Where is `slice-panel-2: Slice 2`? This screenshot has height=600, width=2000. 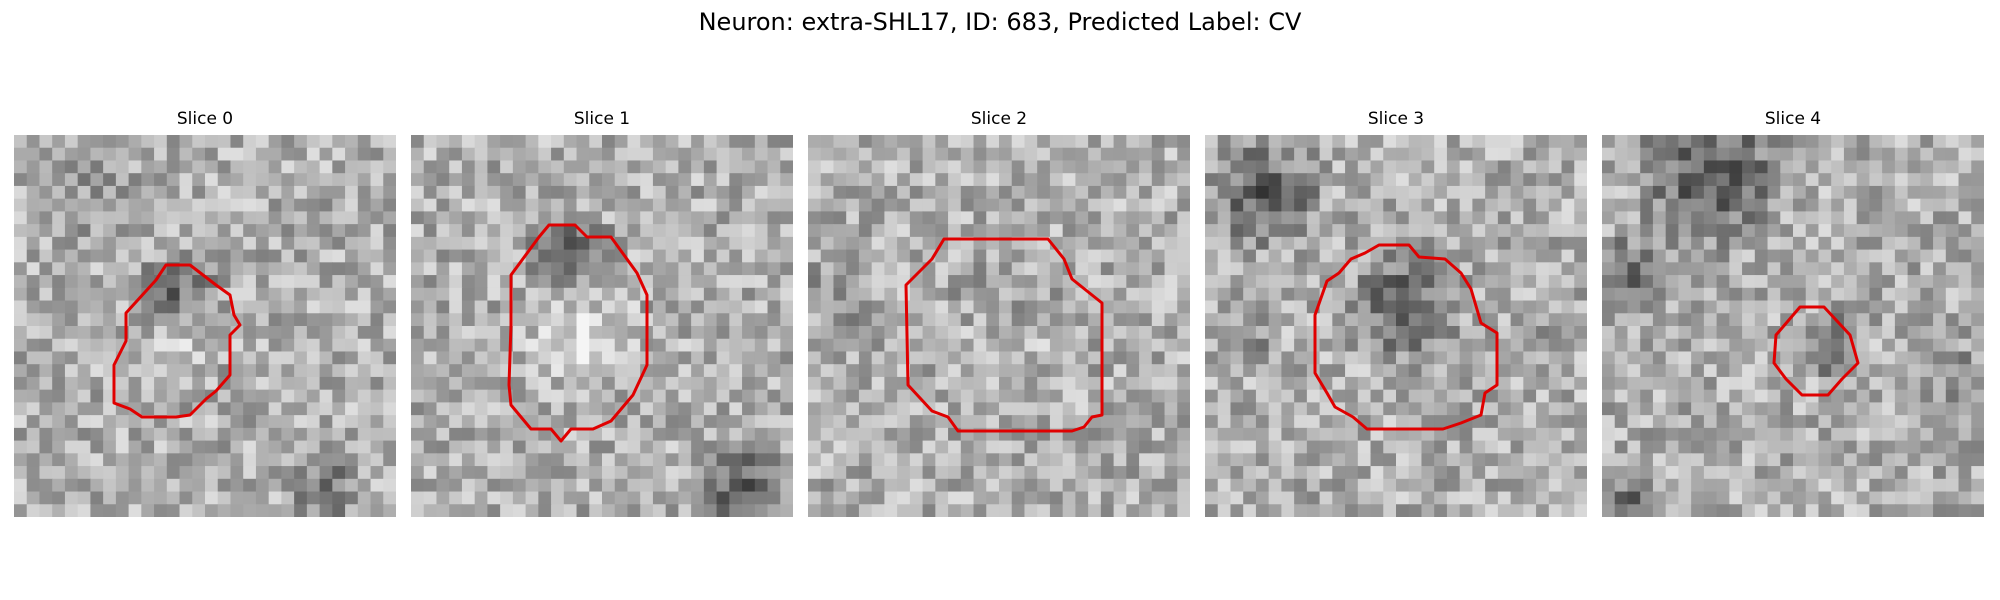 slice-panel-2: Slice 2 is located at coordinates (999, 314).